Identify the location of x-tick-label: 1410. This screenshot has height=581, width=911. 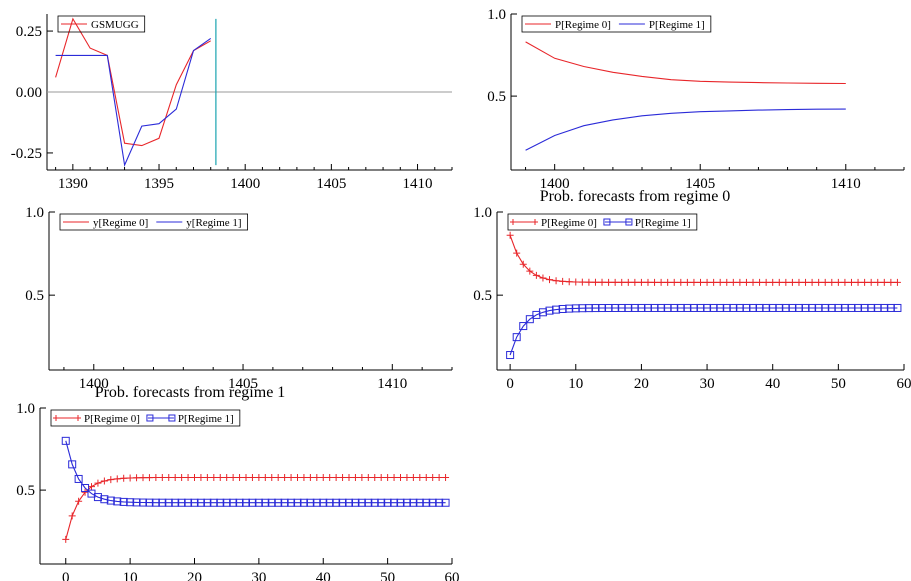
(392, 384).